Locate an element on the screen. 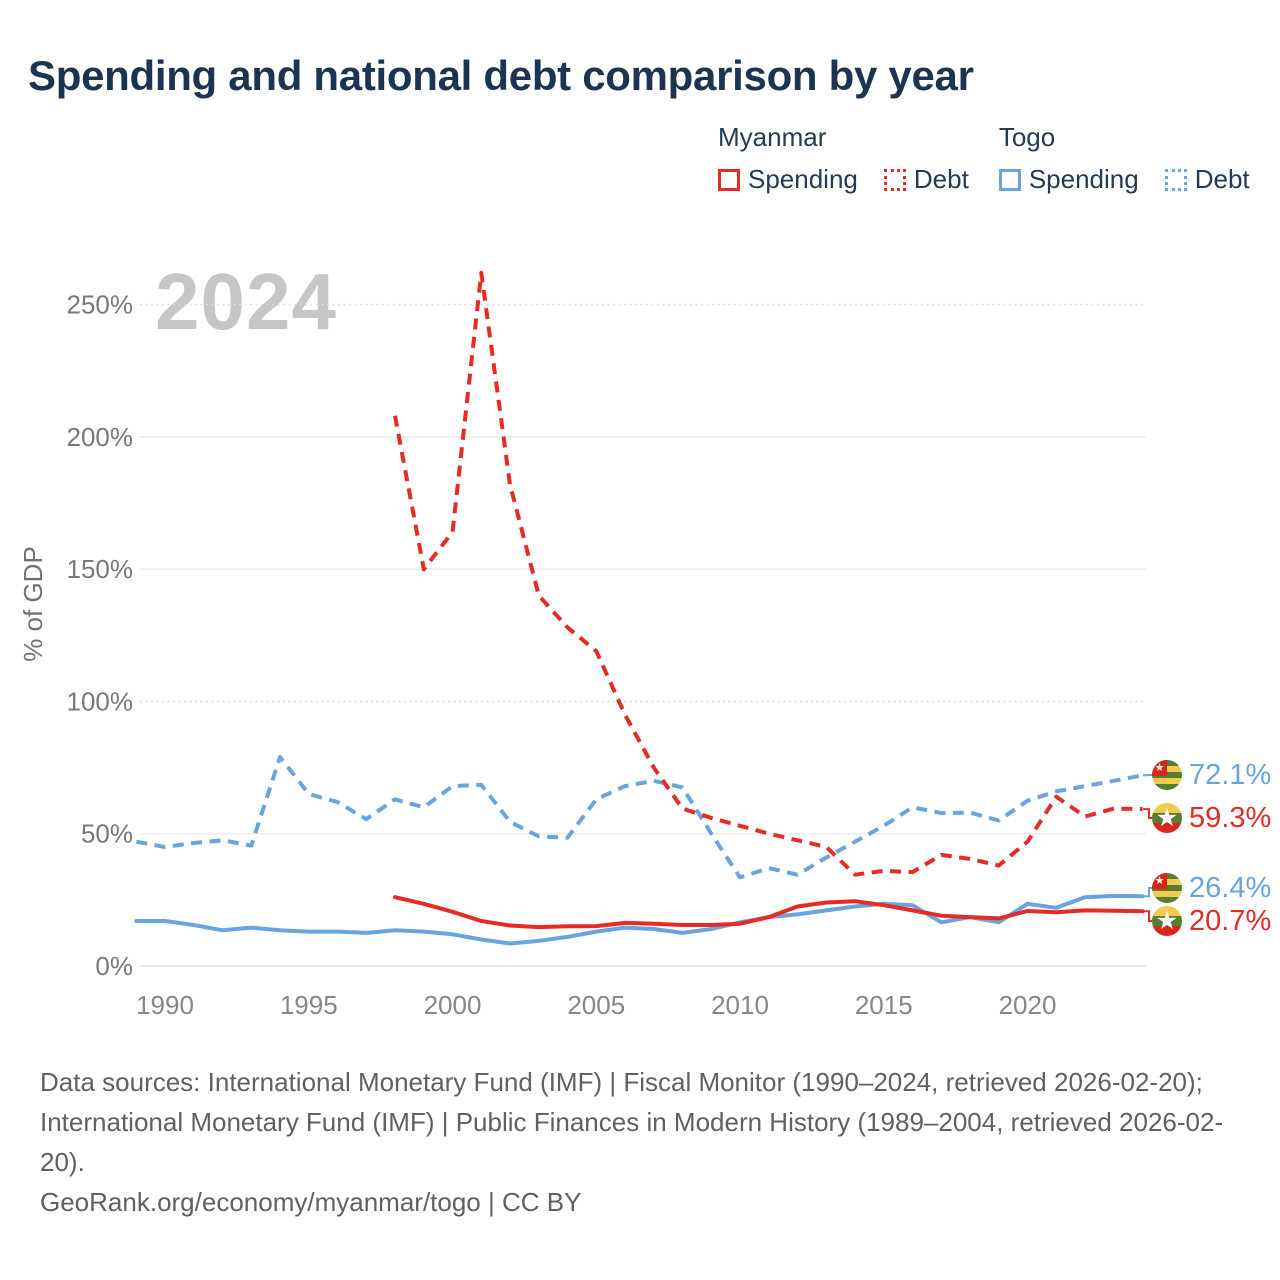  x-tick-label: 2015 is located at coordinates (884, 1005).